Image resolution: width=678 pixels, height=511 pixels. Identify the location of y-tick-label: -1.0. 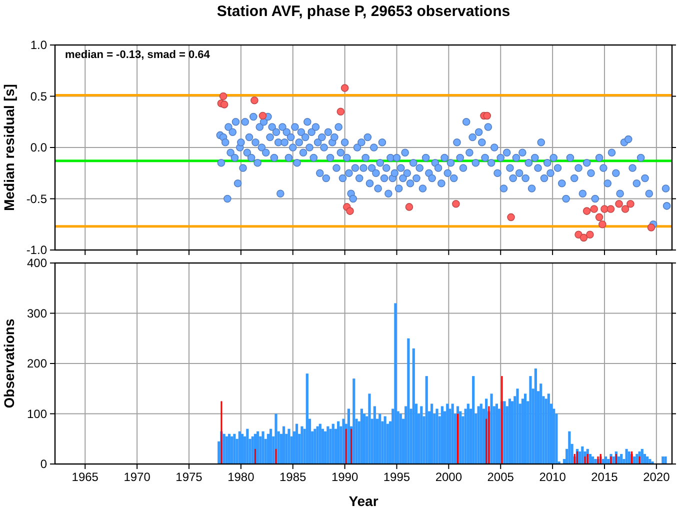
(37, 250).